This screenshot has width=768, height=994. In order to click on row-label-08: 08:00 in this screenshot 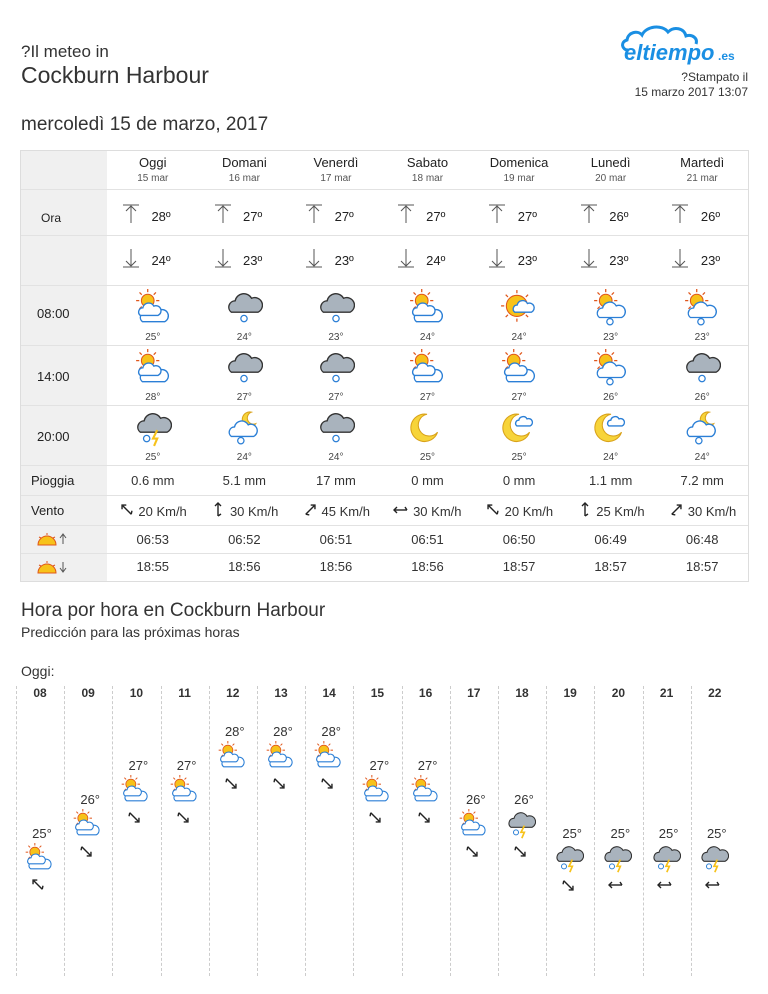, I will do `click(53, 313)`.